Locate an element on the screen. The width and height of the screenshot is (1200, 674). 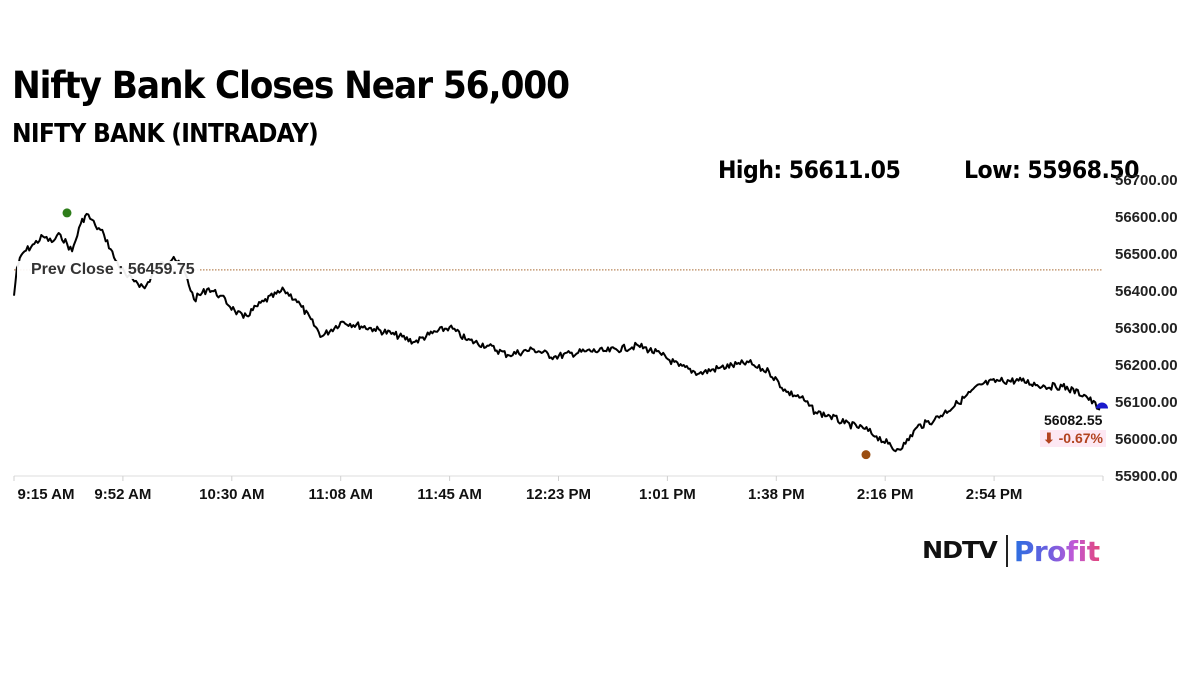
y-tick-label: 56100.00 is located at coordinates (1146, 402).